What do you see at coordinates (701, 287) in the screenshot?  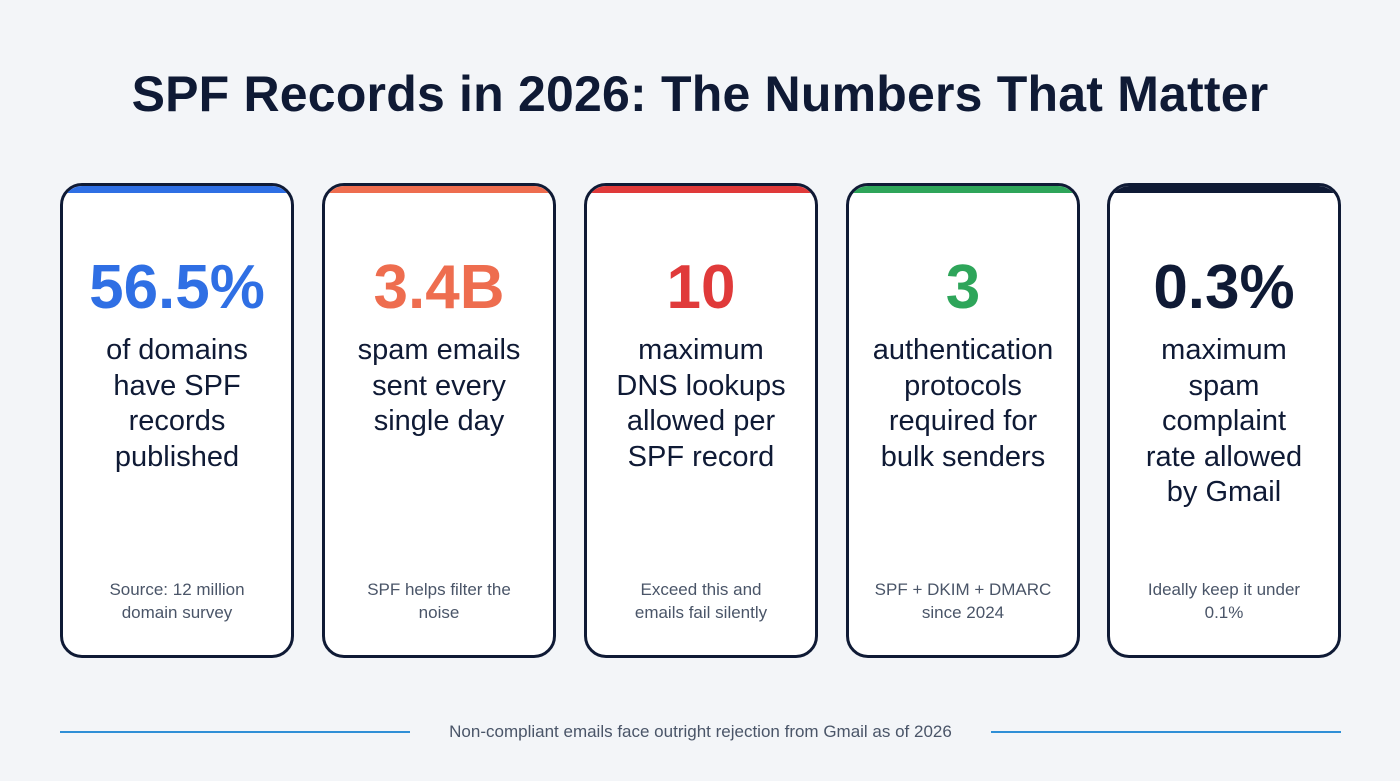 I see `stat-value: 10` at bounding box center [701, 287].